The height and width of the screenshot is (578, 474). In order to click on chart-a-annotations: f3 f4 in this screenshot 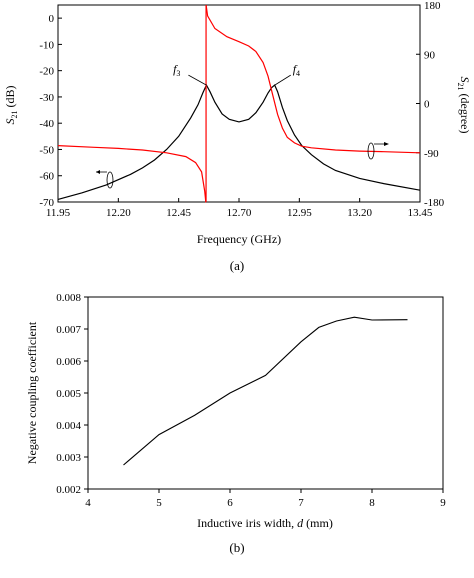, I will do `click(236, 74)`.